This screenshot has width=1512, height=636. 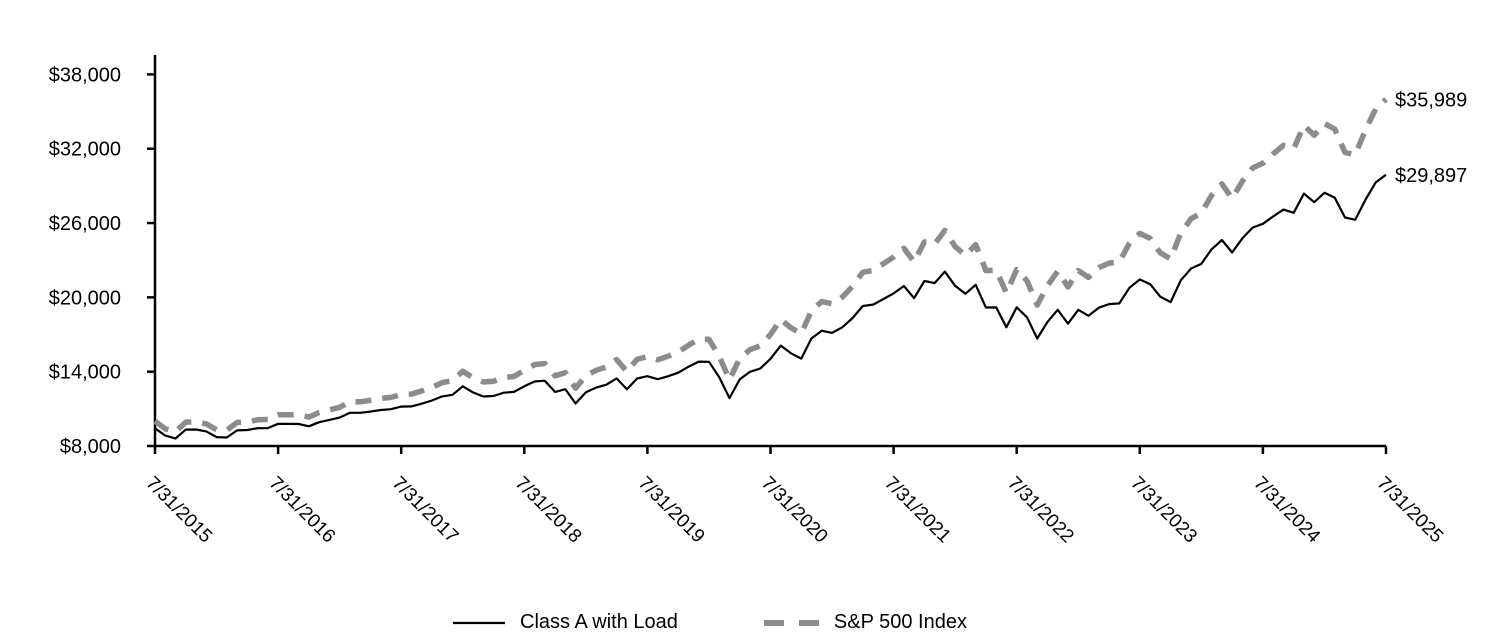 I want to click on sp500-dashed-line-sample, so click(x=791, y=622).